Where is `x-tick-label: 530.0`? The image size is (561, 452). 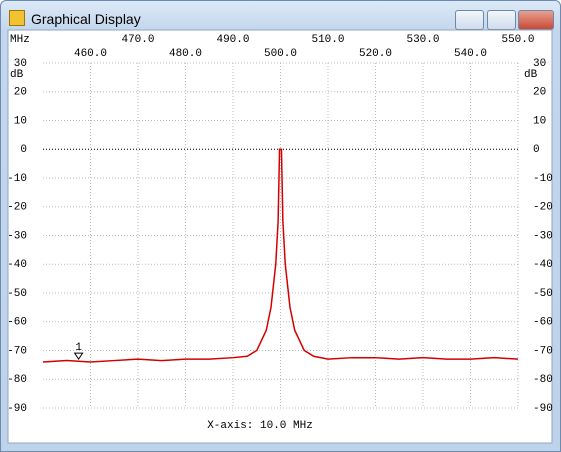
x-tick-label: 530.0 is located at coordinates (422, 40).